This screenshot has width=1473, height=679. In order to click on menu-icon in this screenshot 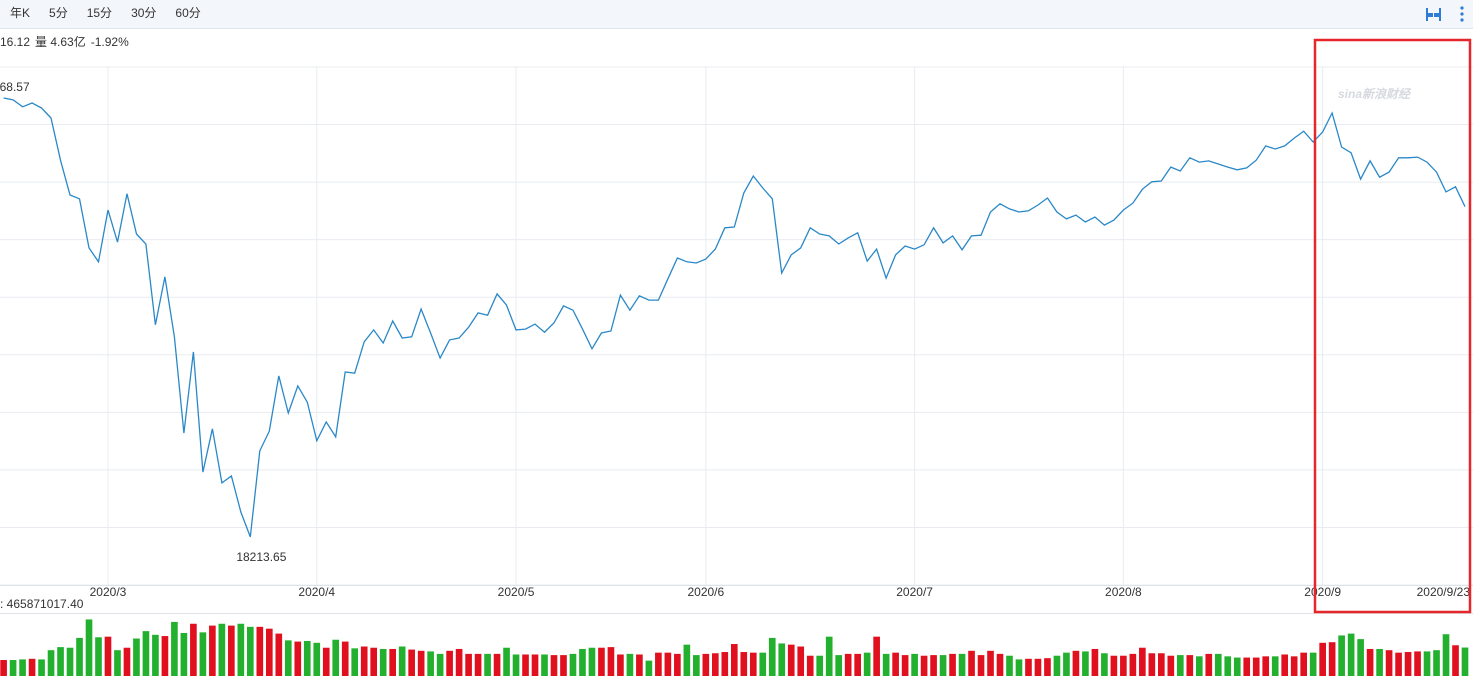, I will do `click(1462, 14)`.